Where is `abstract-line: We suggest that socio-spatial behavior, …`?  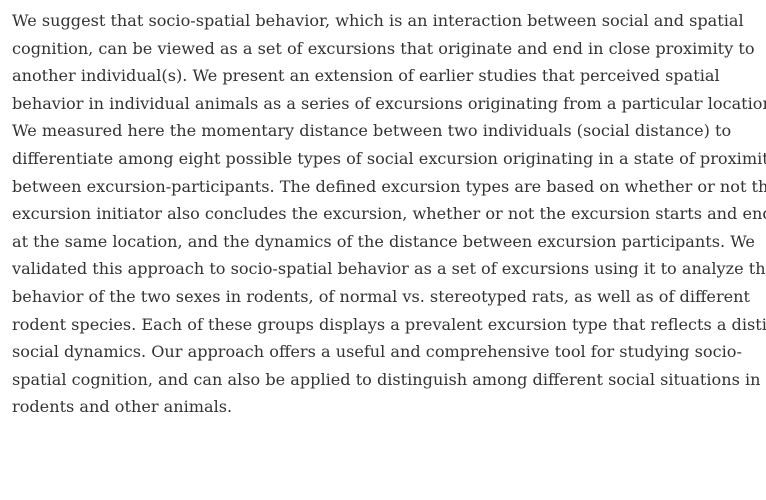
abstract-line: We suggest that socio-spatial behavior, … is located at coordinates (378, 20).